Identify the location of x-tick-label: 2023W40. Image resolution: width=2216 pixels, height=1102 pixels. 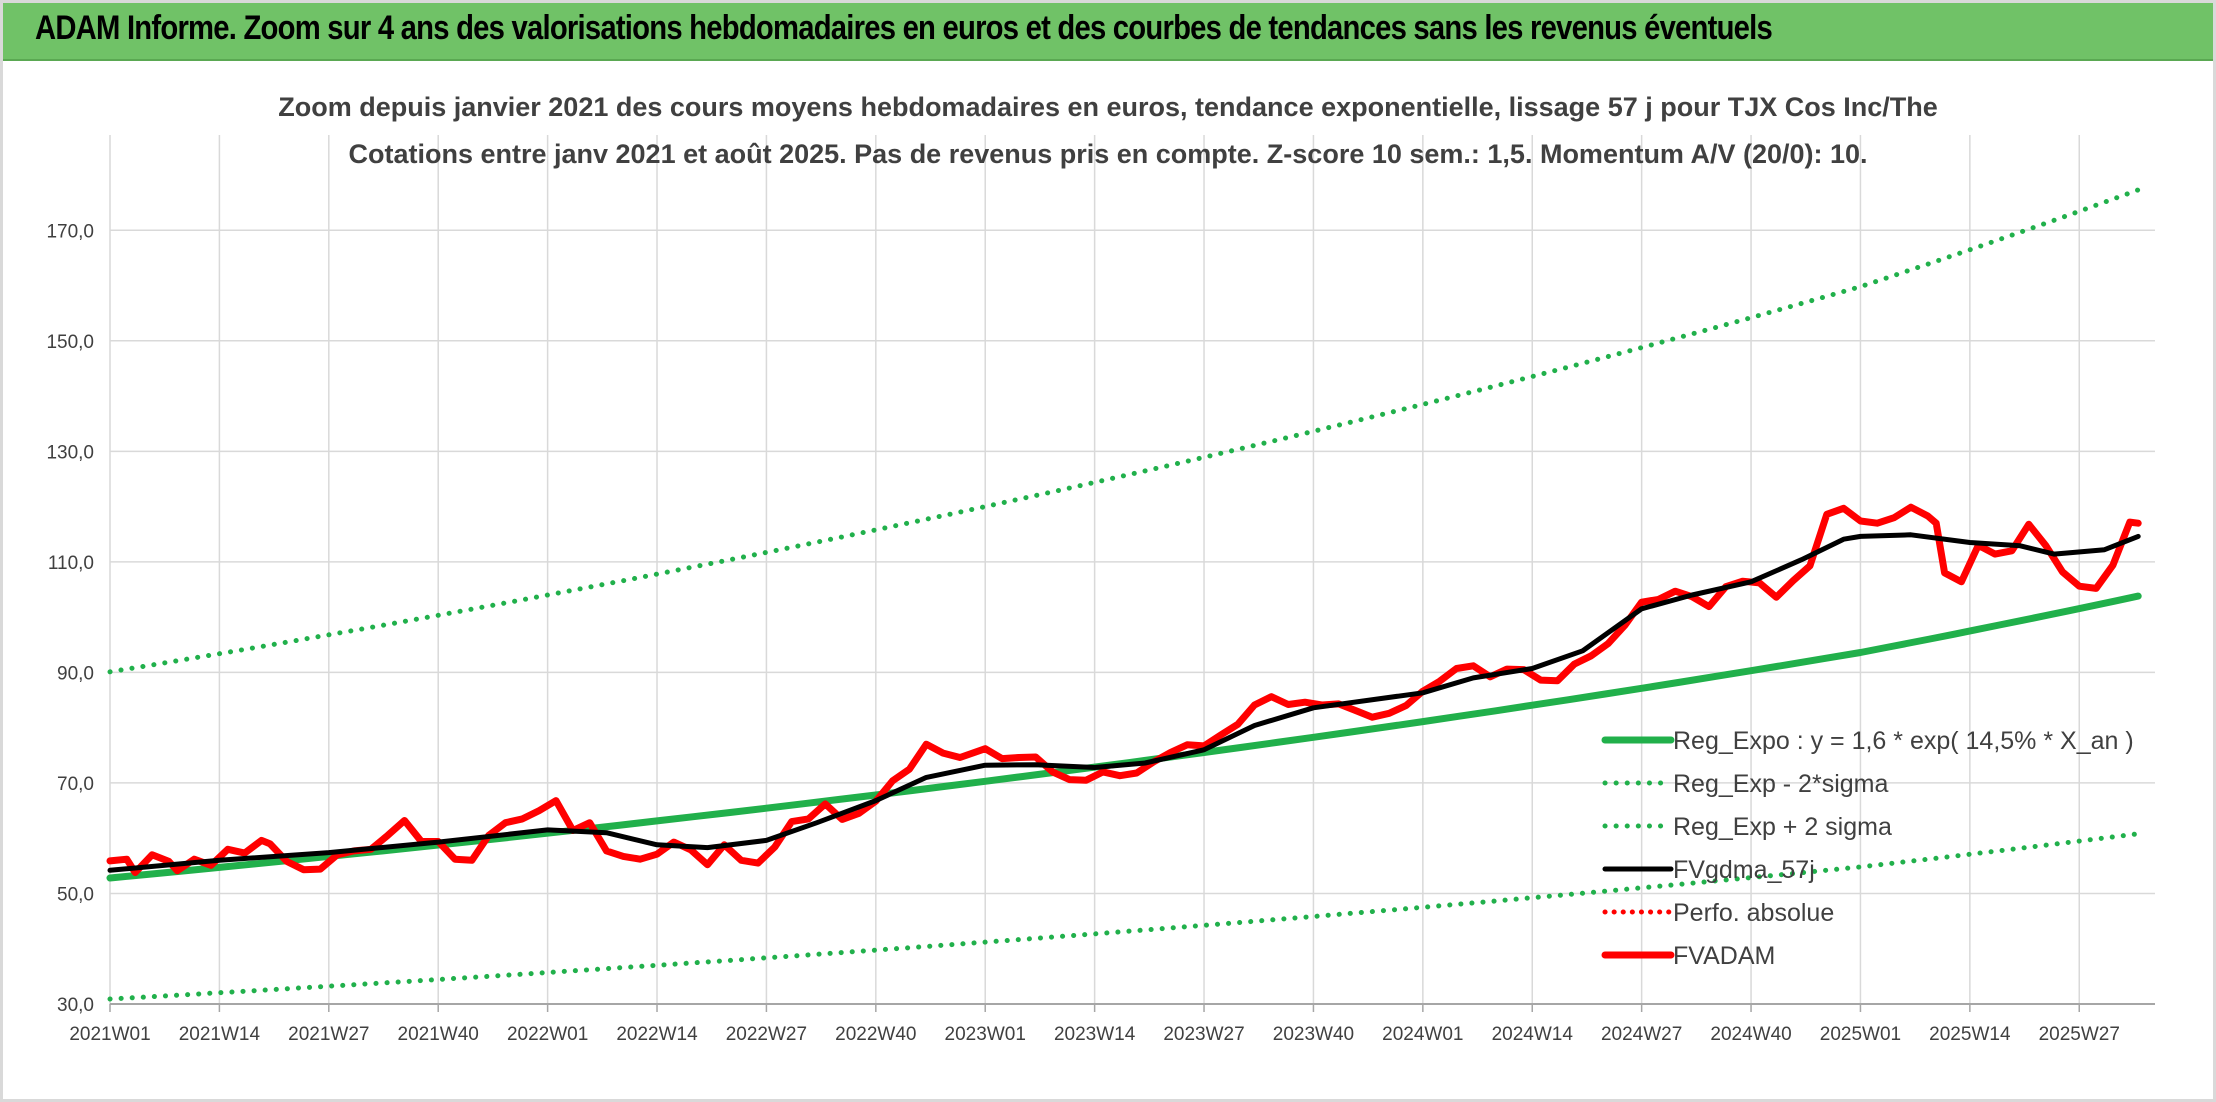
(1313, 1034).